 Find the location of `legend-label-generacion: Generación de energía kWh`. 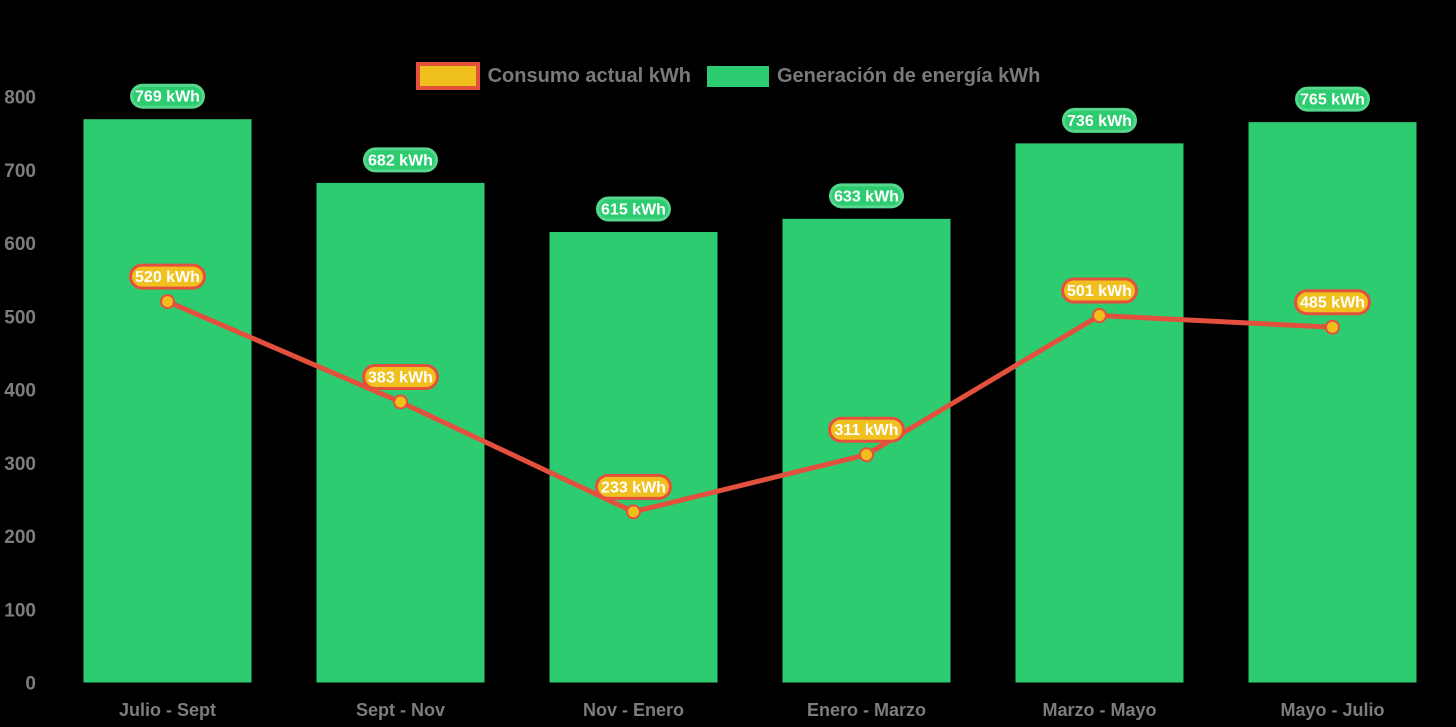

legend-label-generacion: Generación de energía kWh is located at coordinates (908, 75).